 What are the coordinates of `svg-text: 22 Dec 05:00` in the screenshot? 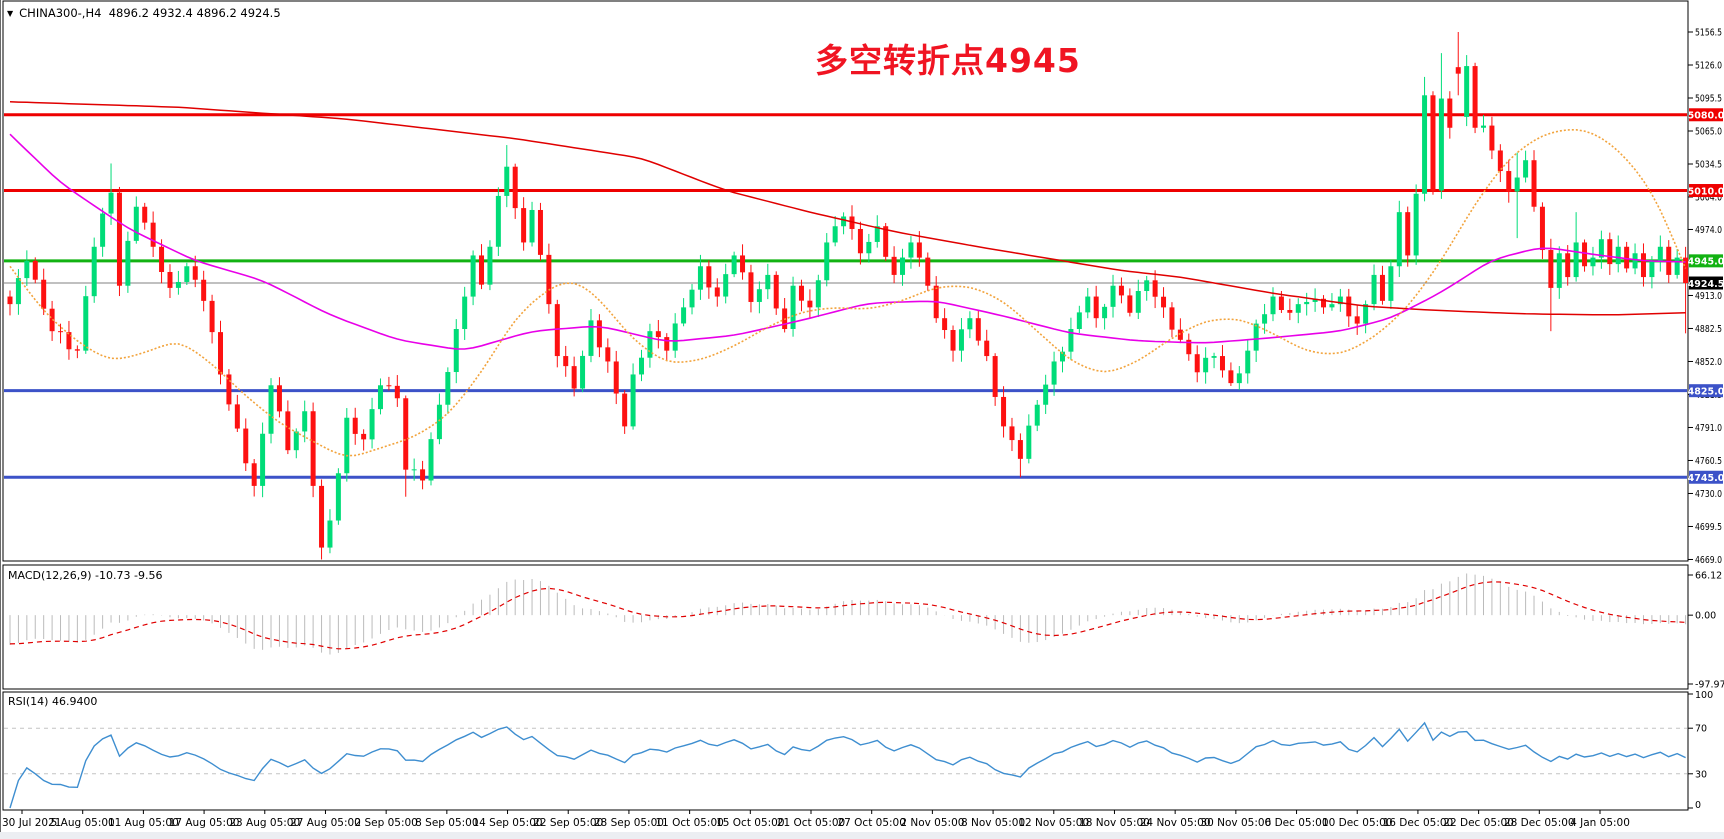 It's located at (1478, 823).